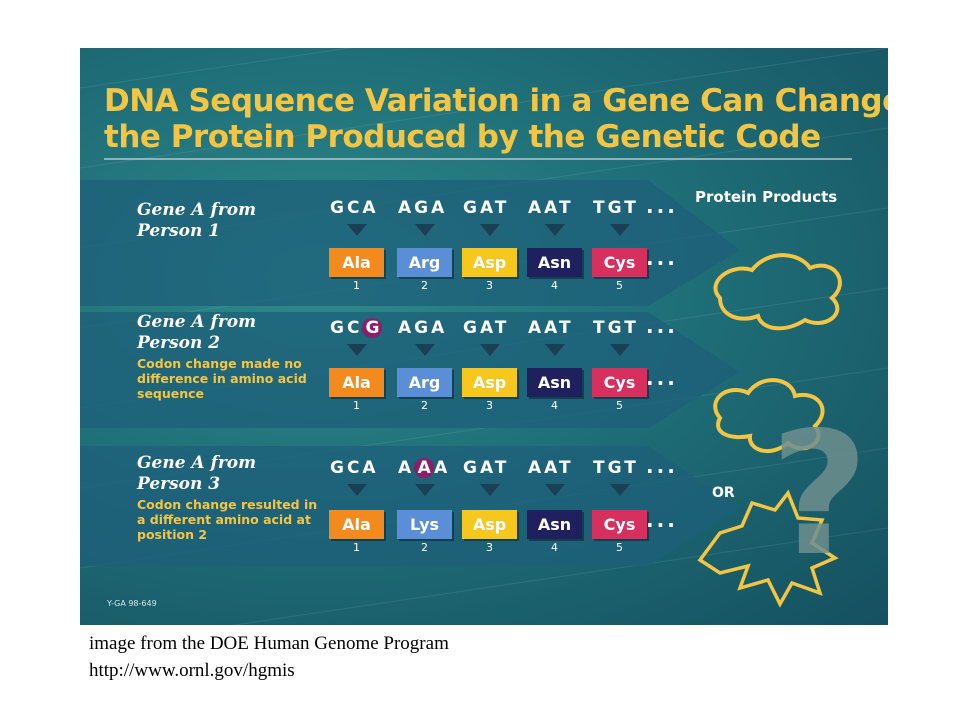  What do you see at coordinates (179, 484) in the screenshot?
I see `gene-label-line-2: Person 3` at bounding box center [179, 484].